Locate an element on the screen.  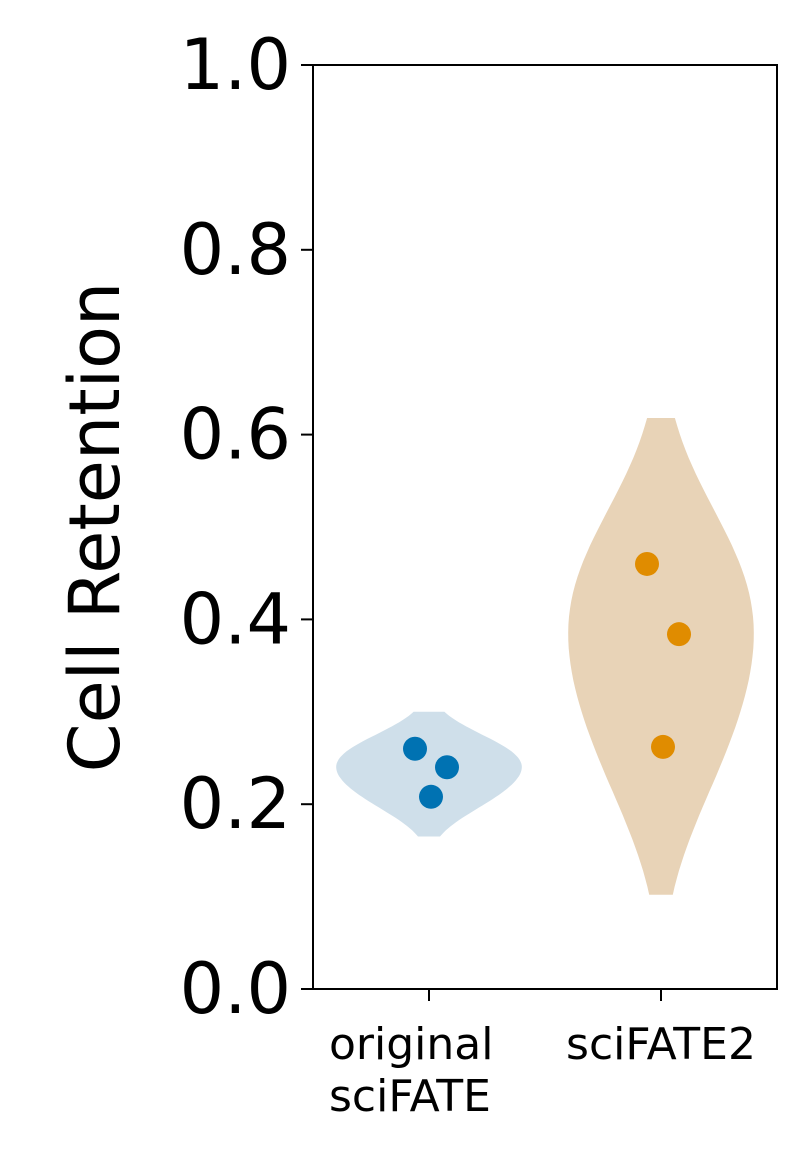
y-tick-label: 0.8 is located at coordinates (235, 250).